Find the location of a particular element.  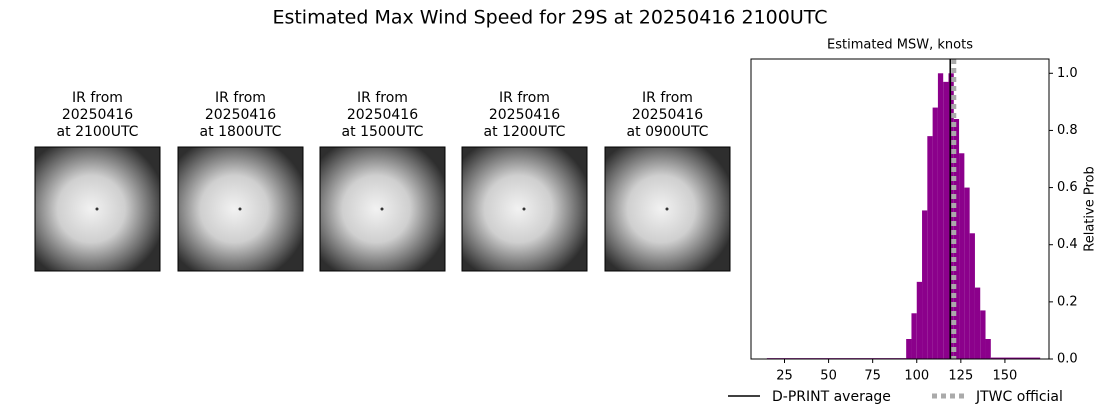

y-tick-label: 0.4 is located at coordinates (1067, 244).